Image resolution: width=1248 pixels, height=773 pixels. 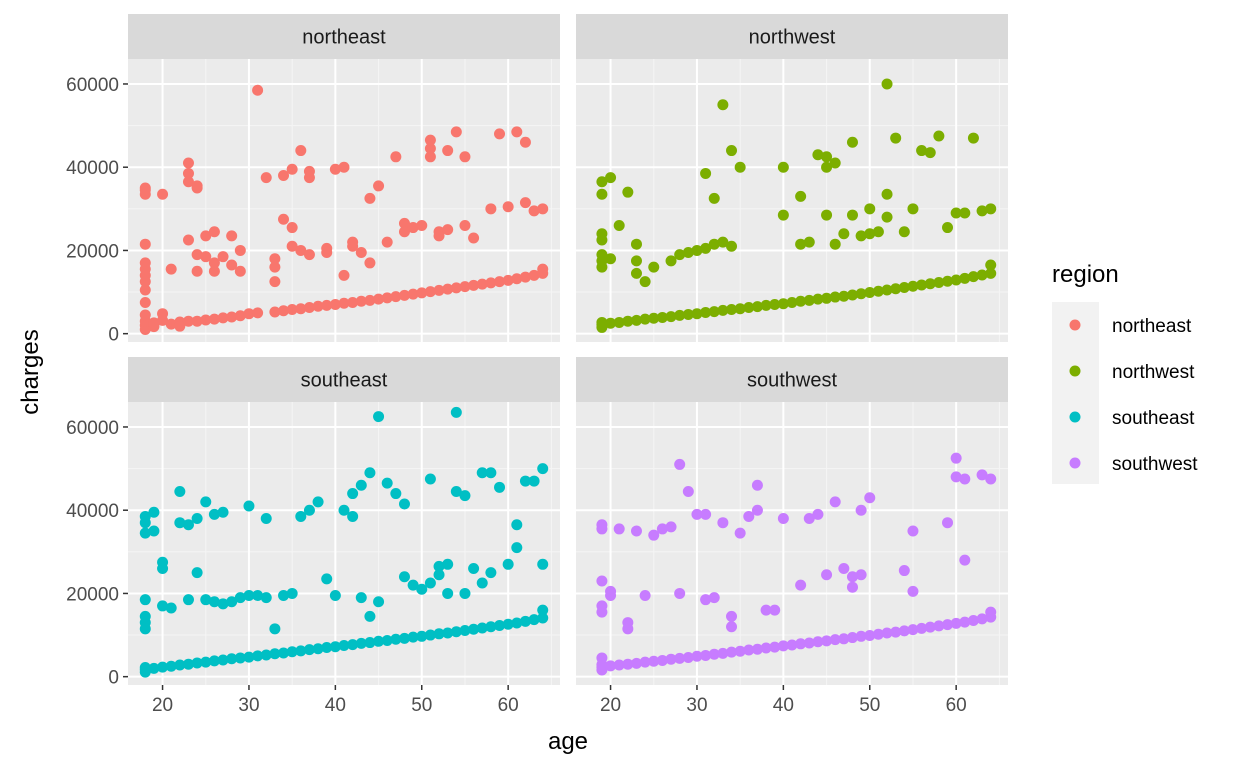 What do you see at coordinates (1155, 464) in the screenshot?
I see `legend-label: southwest` at bounding box center [1155, 464].